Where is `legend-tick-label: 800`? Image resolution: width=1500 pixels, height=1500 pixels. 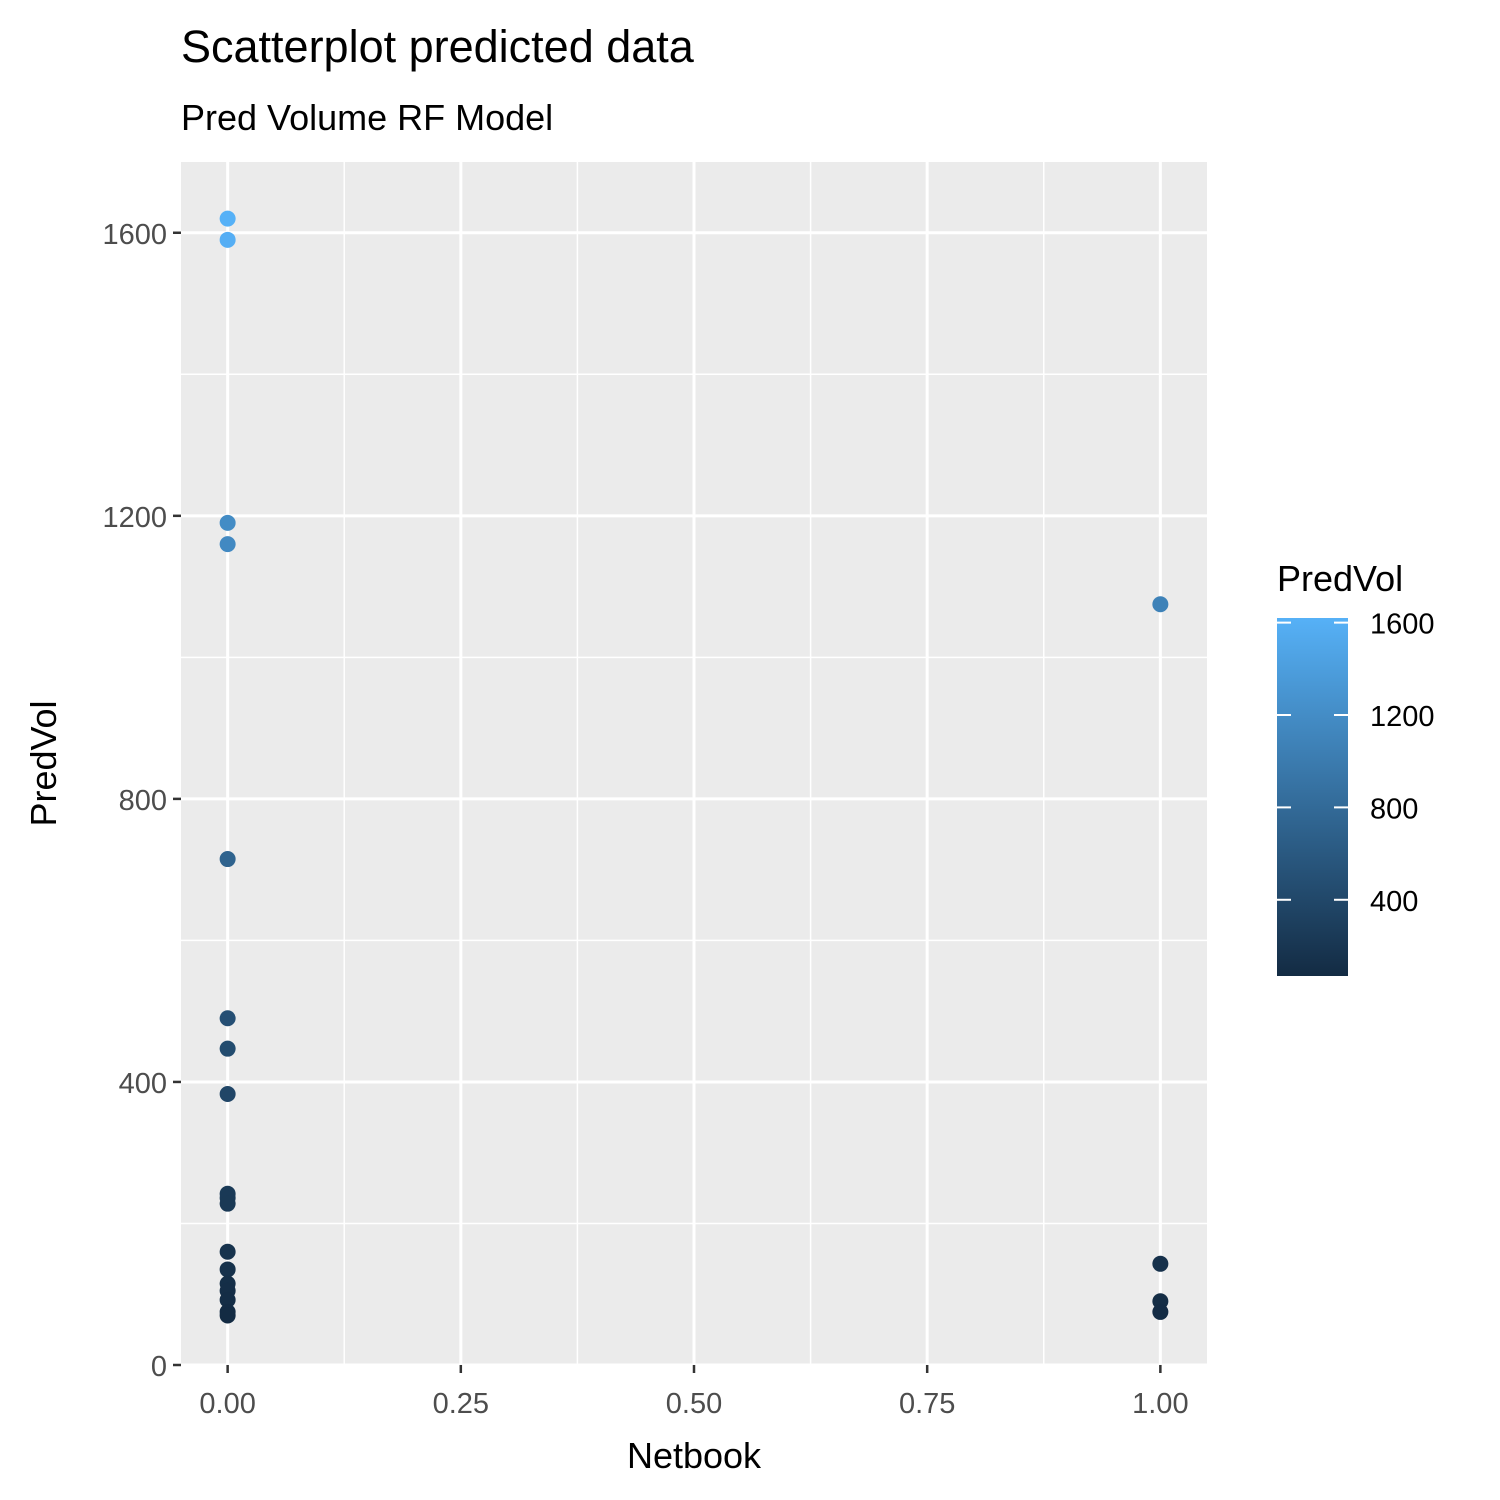
legend-tick-label: 800 is located at coordinates (1394, 809).